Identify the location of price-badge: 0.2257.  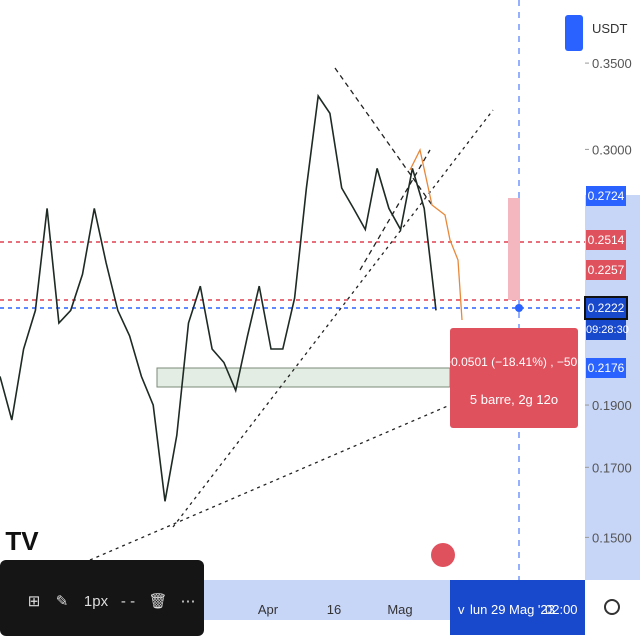
(606, 270).